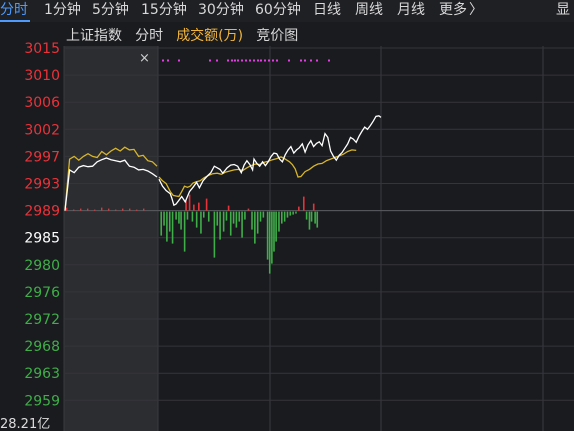  What do you see at coordinates (15, 21) in the screenshot?
I see `active-tab-indicator` at bounding box center [15, 21].